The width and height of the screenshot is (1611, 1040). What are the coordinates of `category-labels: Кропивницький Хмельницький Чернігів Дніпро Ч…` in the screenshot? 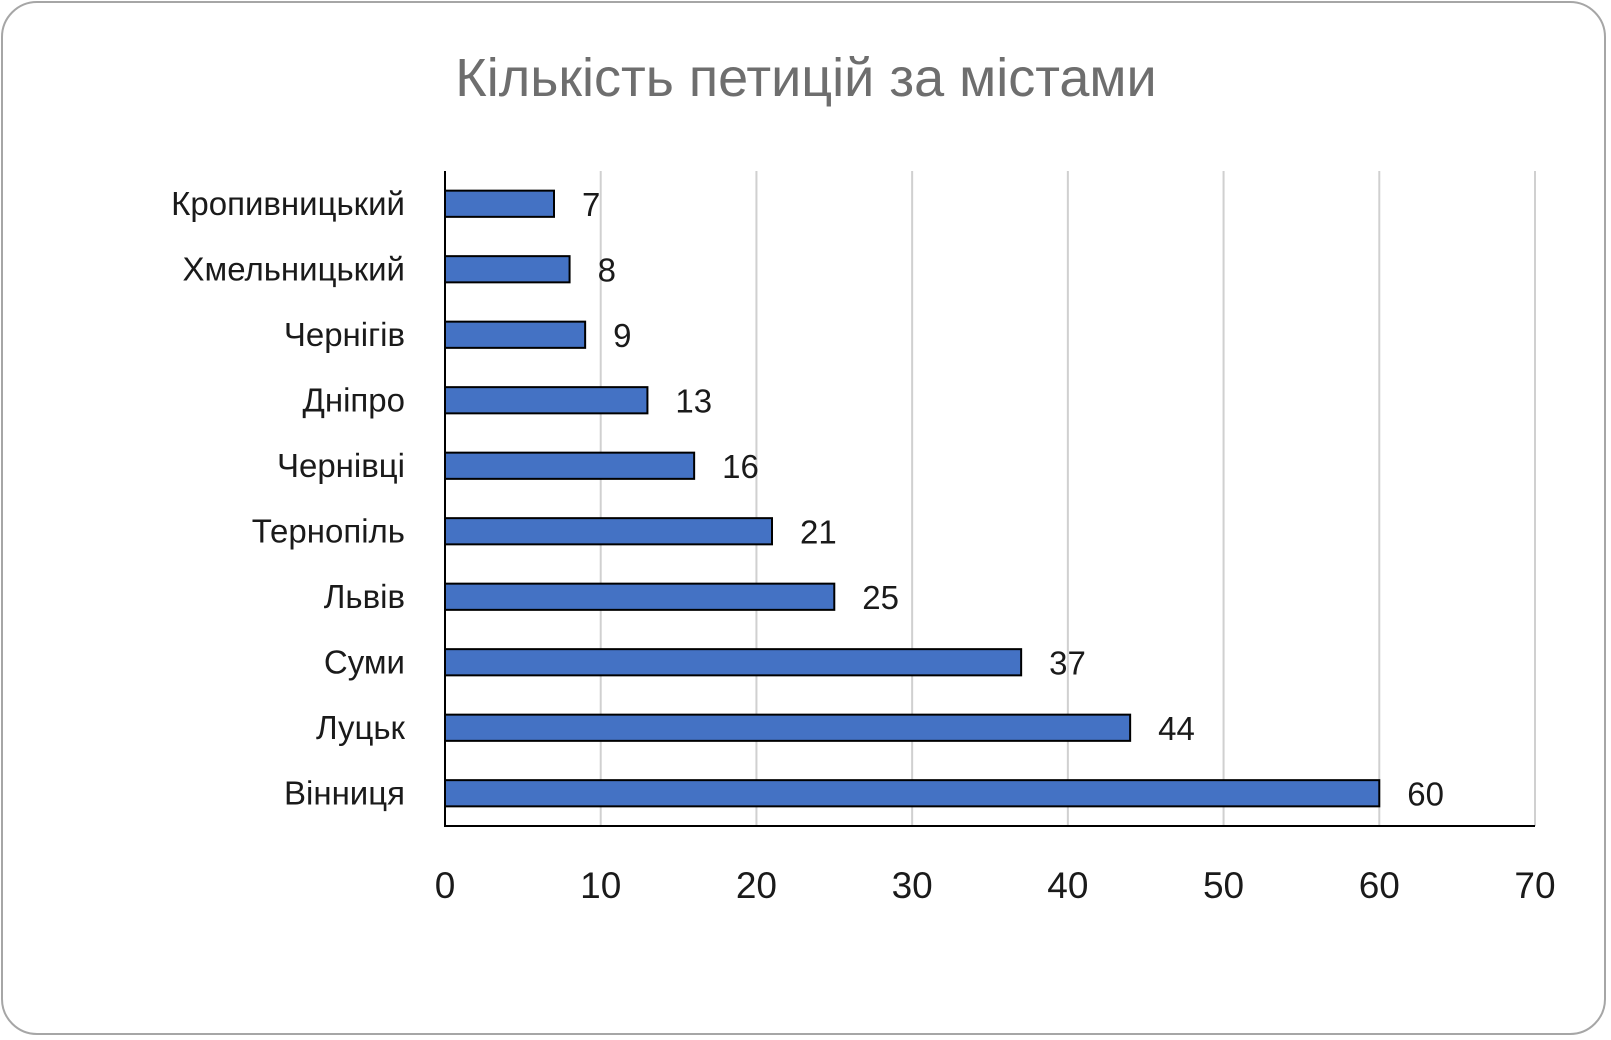 It's located at (288, 498).